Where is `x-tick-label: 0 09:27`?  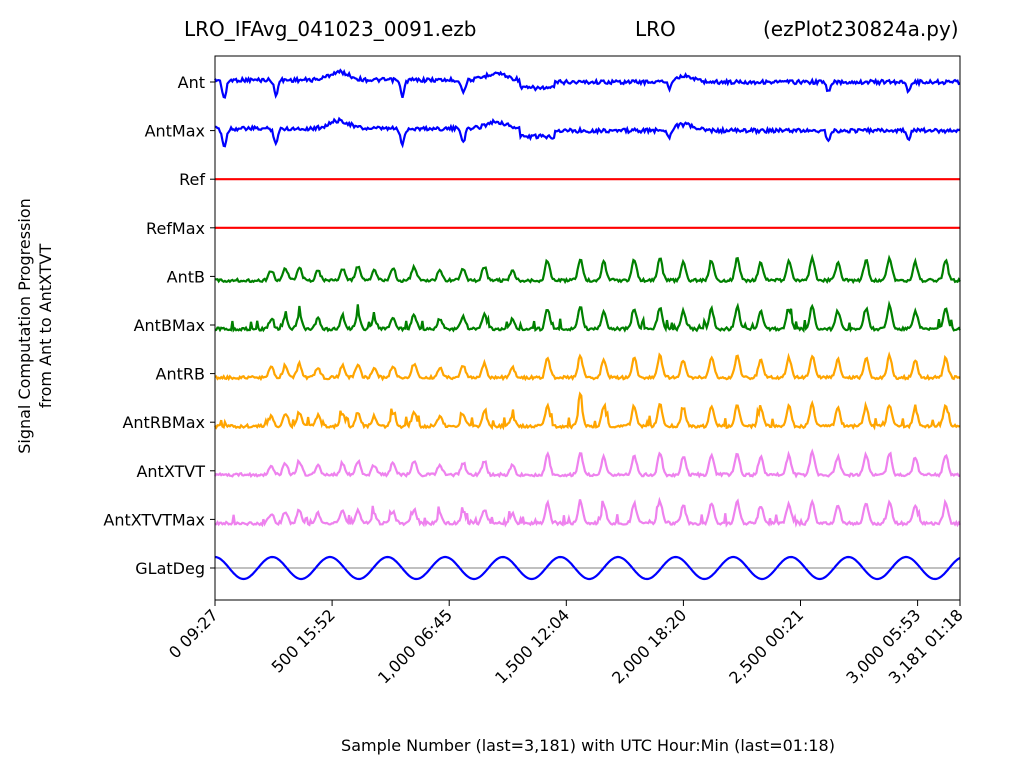
x-tick-label: 0 09:27 is located at coordinates (193, 633).